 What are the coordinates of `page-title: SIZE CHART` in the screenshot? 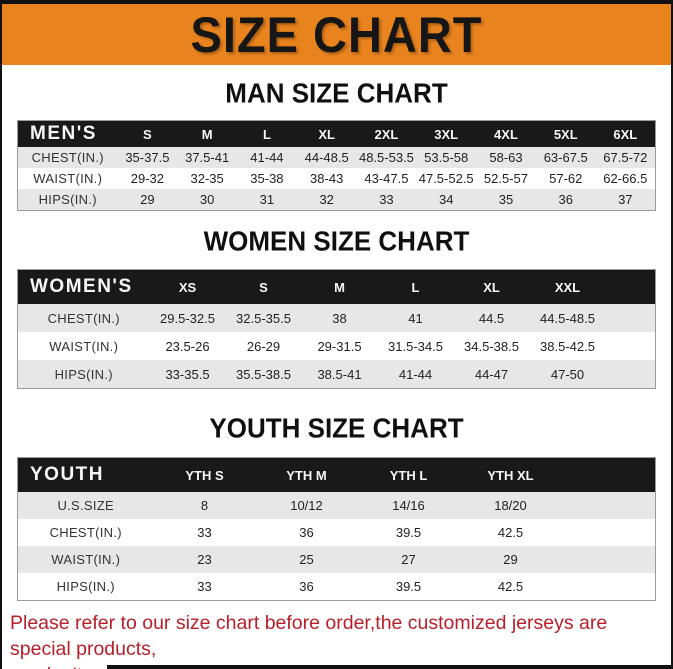 It's located at (336, 34).